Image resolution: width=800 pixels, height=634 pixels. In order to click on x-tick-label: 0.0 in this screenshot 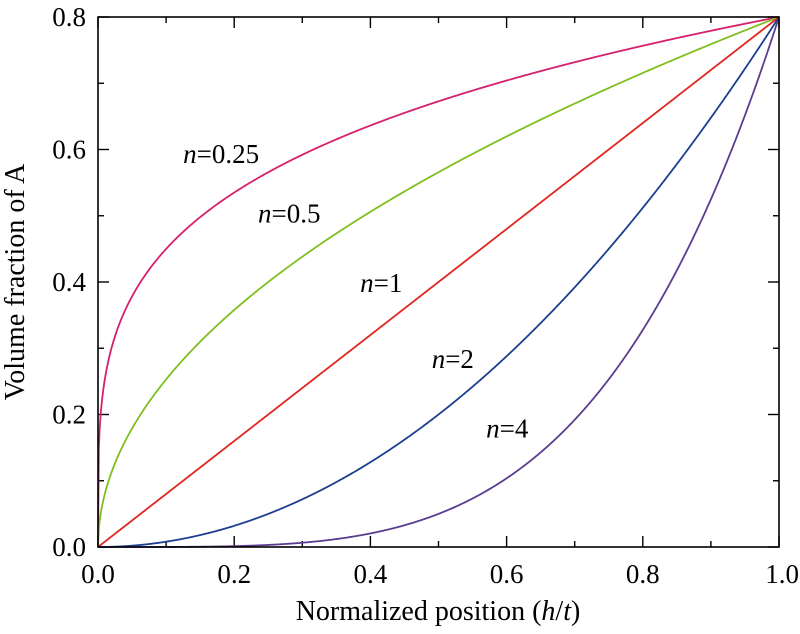, I will do `click(98, 574)`.